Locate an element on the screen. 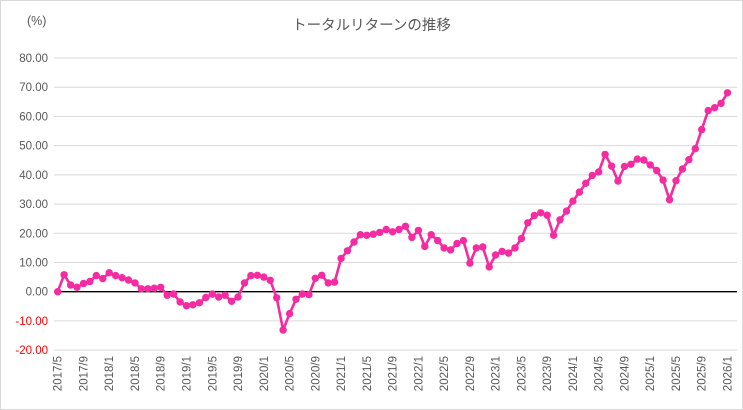 This screenshot has width=743, height=410. x-tick-label: 2020/1 is located at coordinates (265, 373).